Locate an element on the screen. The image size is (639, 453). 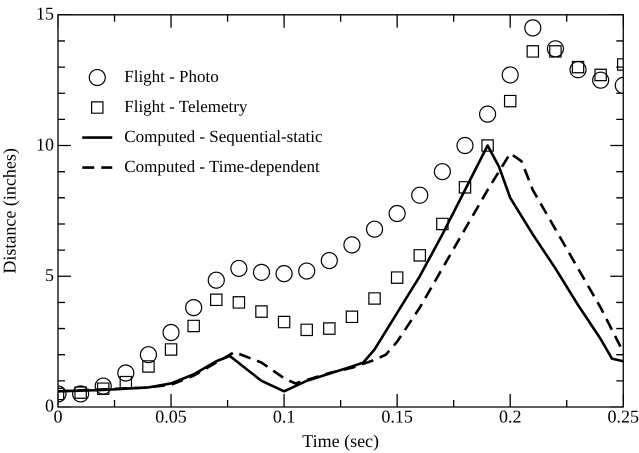
x-axis-title: Time (sec) is located at coordinates (341, 440).